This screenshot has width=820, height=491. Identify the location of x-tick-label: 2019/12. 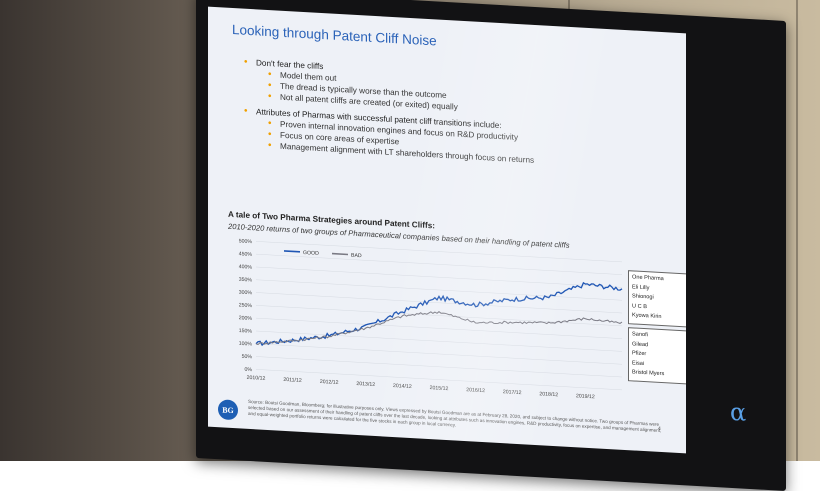
(585, 396).